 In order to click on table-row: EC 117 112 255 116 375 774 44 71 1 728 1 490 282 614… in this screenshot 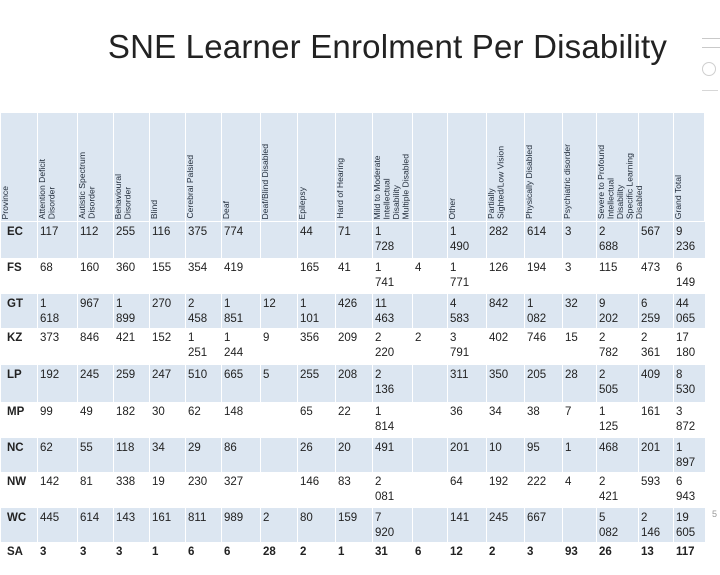, I will do `click(352, 239)`.